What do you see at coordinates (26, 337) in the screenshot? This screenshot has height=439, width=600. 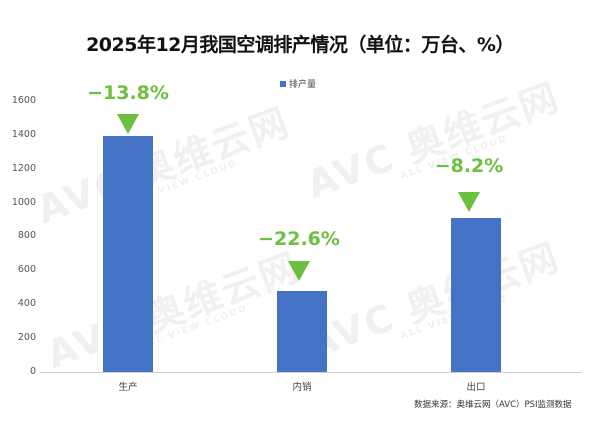 I see `y-tick: 200` at bounding box center [26, 337].